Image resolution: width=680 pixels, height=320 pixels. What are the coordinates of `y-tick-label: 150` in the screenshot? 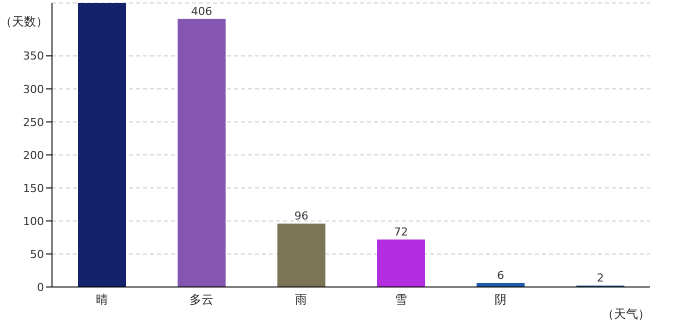 It's located at (33, 188).